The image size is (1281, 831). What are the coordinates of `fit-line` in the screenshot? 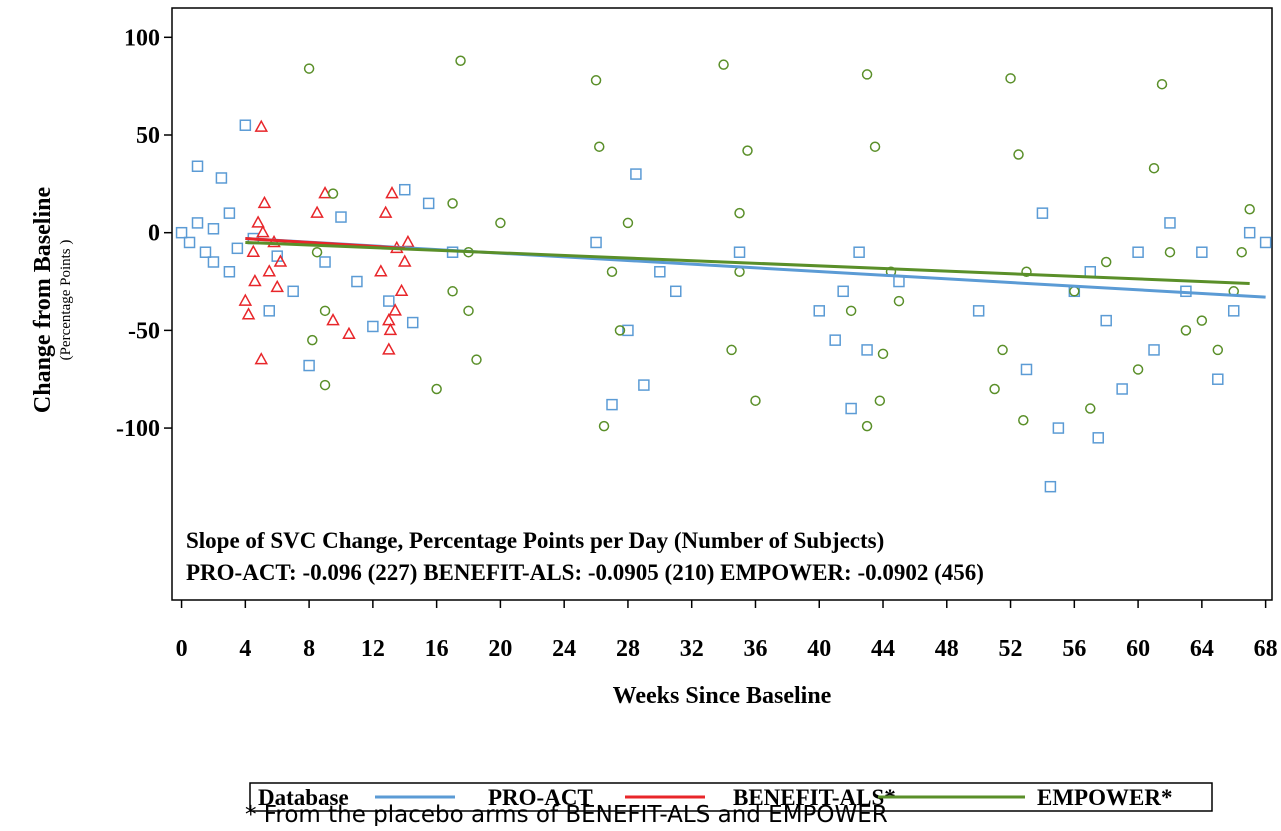 It's located at (747, 262).